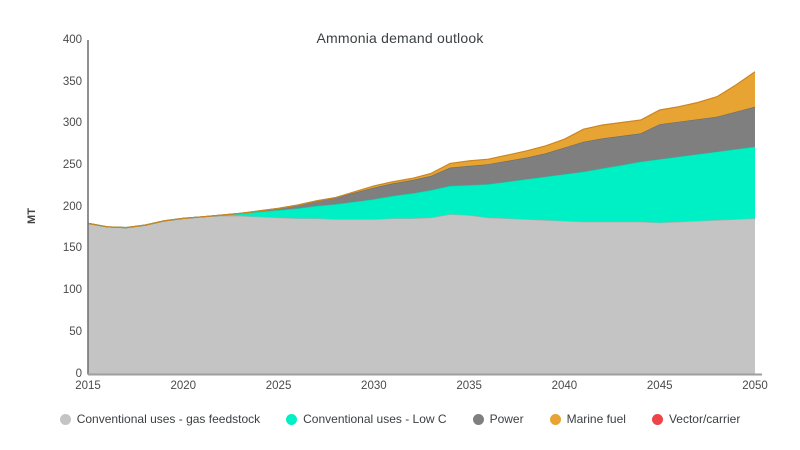 The image size is (800, 450). Describe the element at coordinates (506, 419) in the screenshot. I see `legend-label: Power` at that location.